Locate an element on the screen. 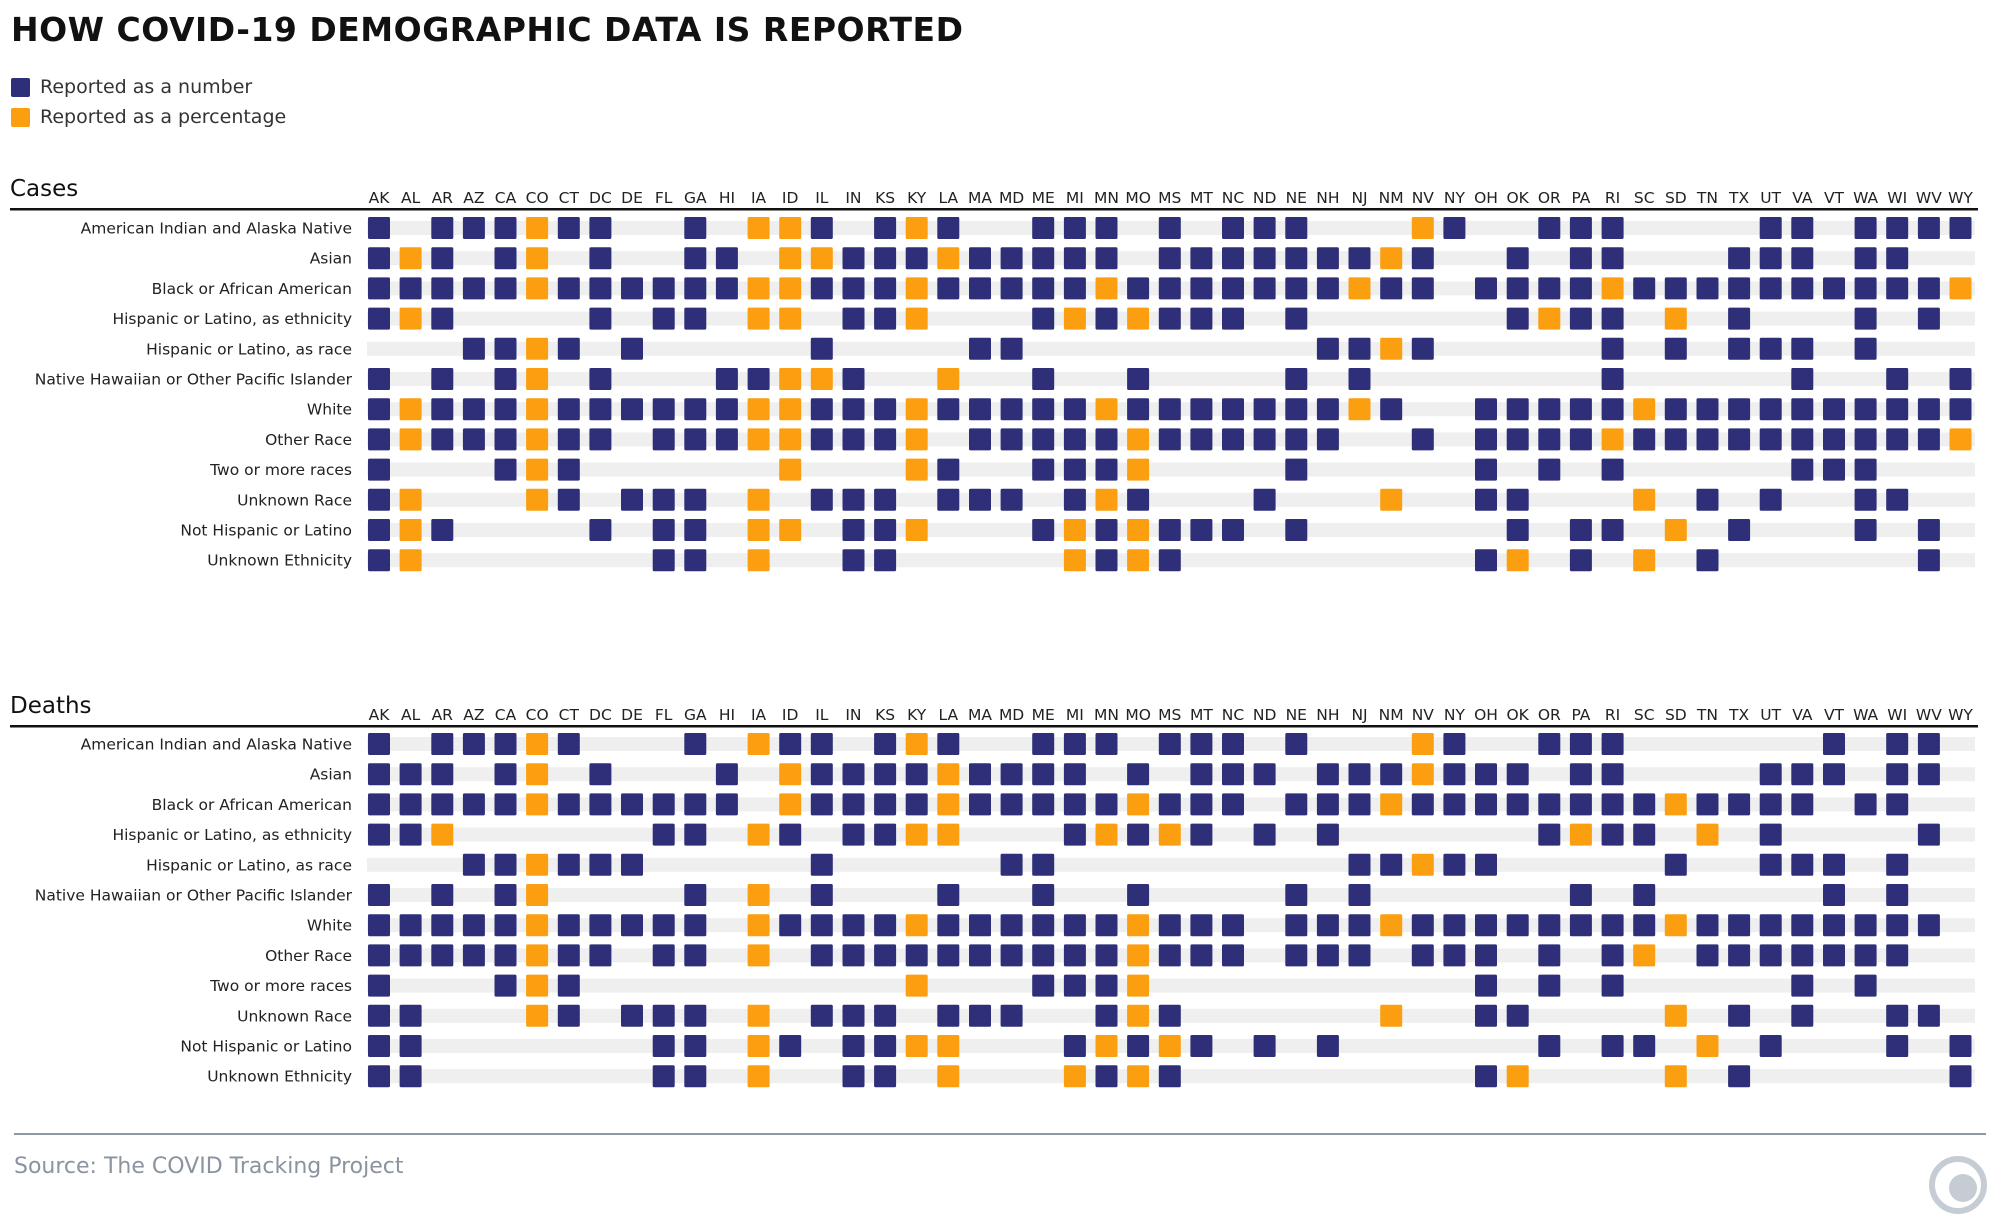 The image size is (2000, 1229). deaths-cell-unknown-race-il is located at coordinates (821, 1015).